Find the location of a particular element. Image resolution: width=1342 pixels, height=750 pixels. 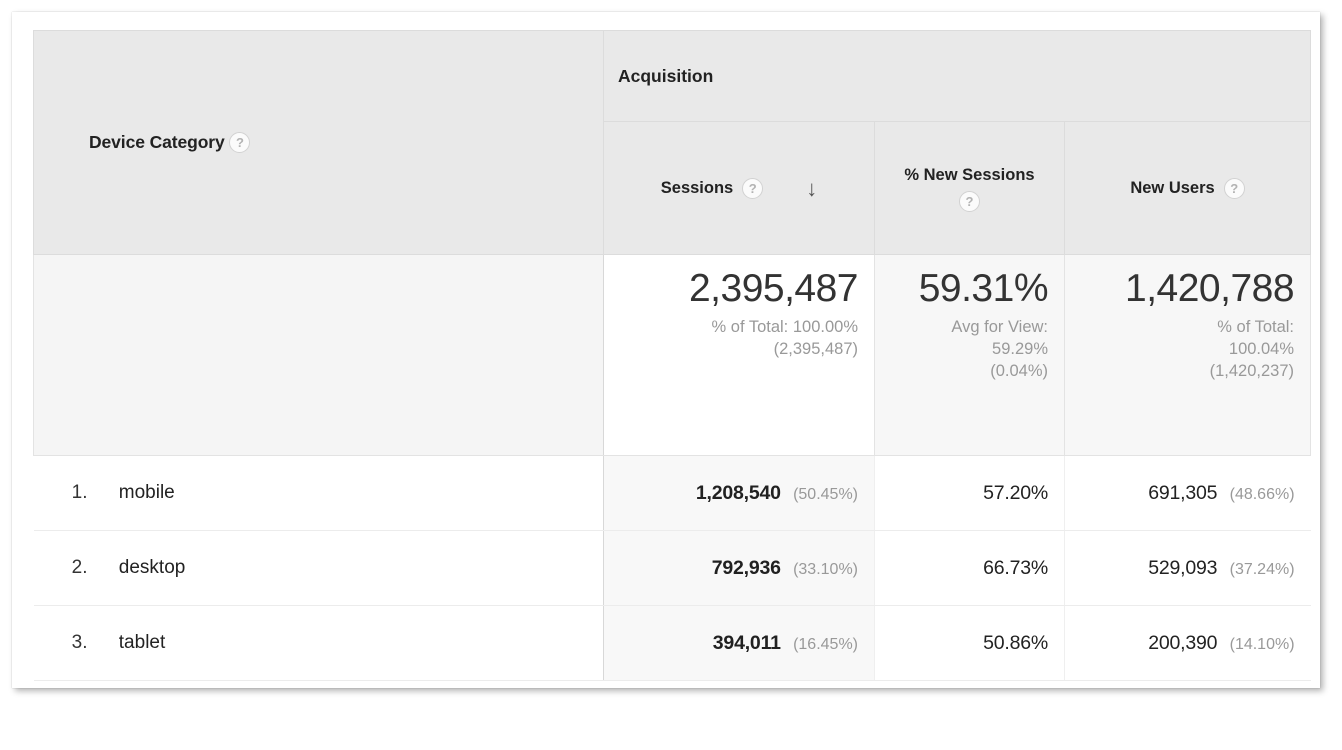

row-cell-pct-new-sessions: 57.20% is located at coordinates (969, 493).